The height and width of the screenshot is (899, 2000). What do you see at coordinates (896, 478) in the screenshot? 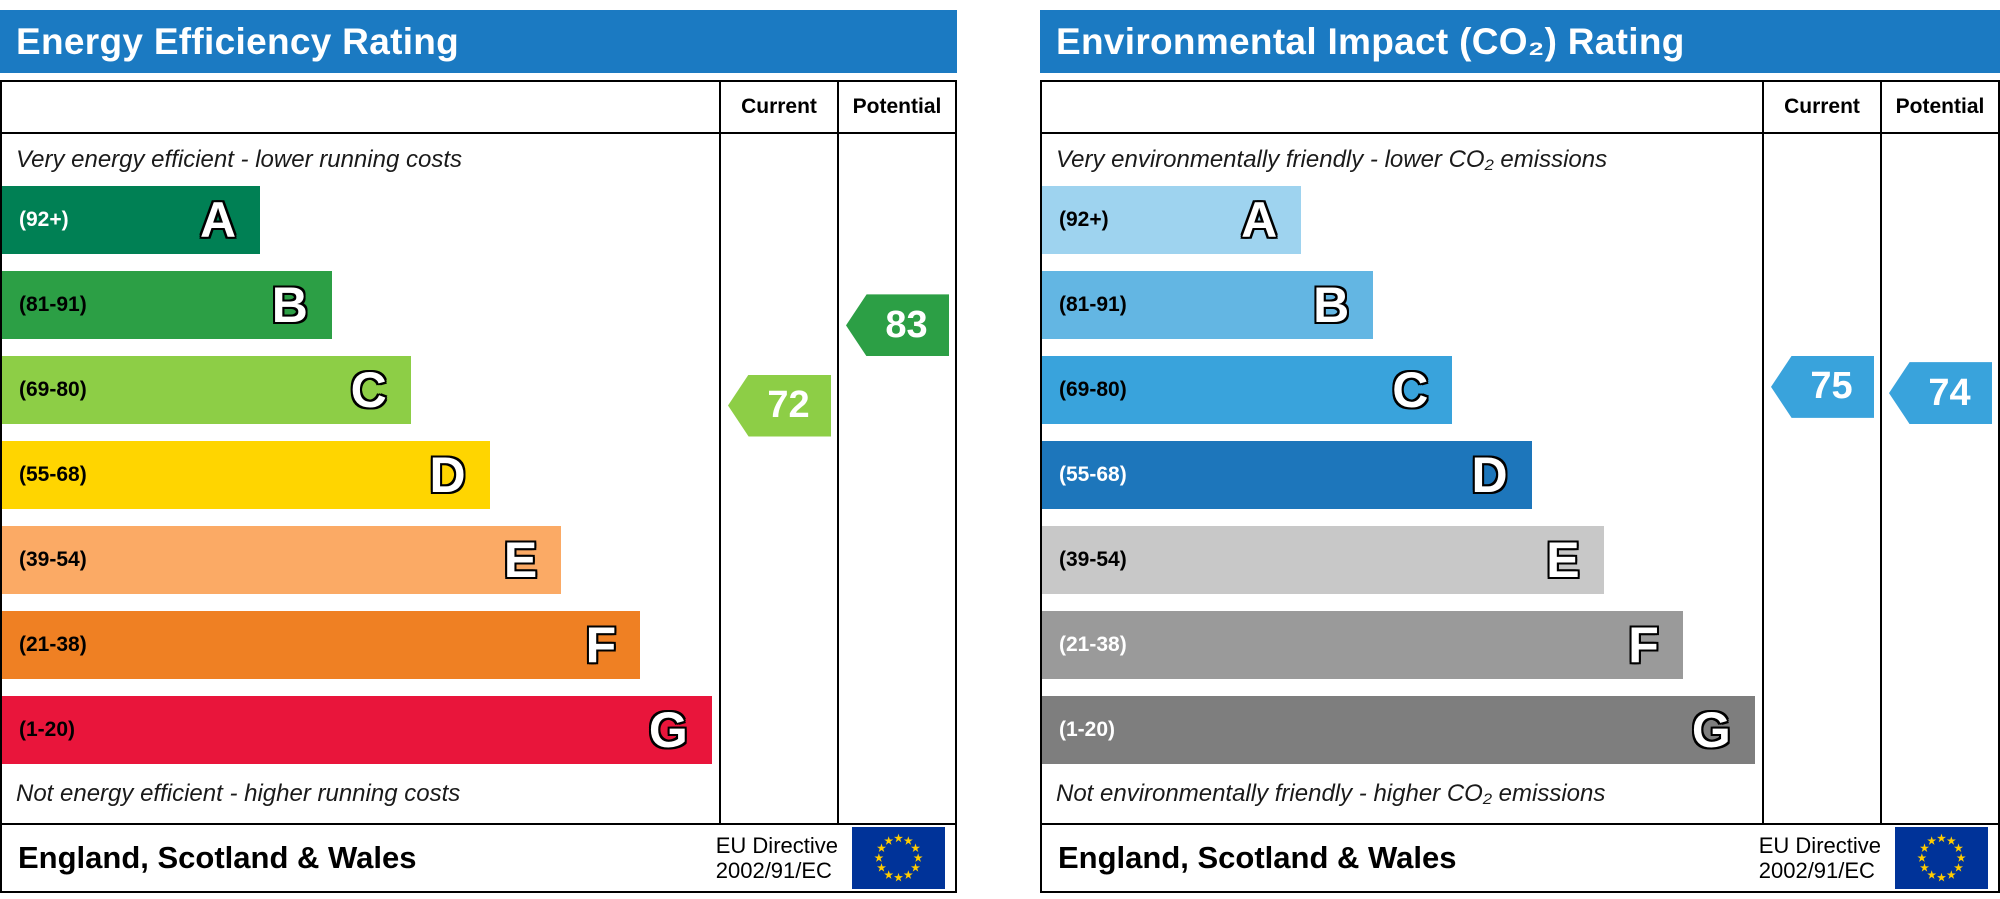
I see `potential-score-column: 83` at bounding box center [896, 478].